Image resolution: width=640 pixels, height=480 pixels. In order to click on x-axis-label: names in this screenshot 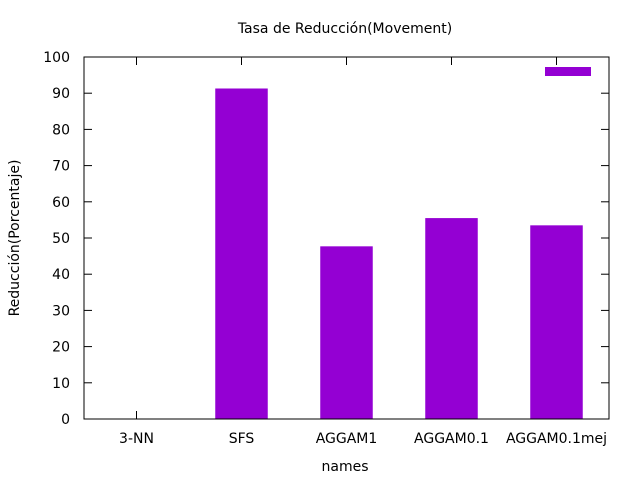, I will do `click(345, 467)`.